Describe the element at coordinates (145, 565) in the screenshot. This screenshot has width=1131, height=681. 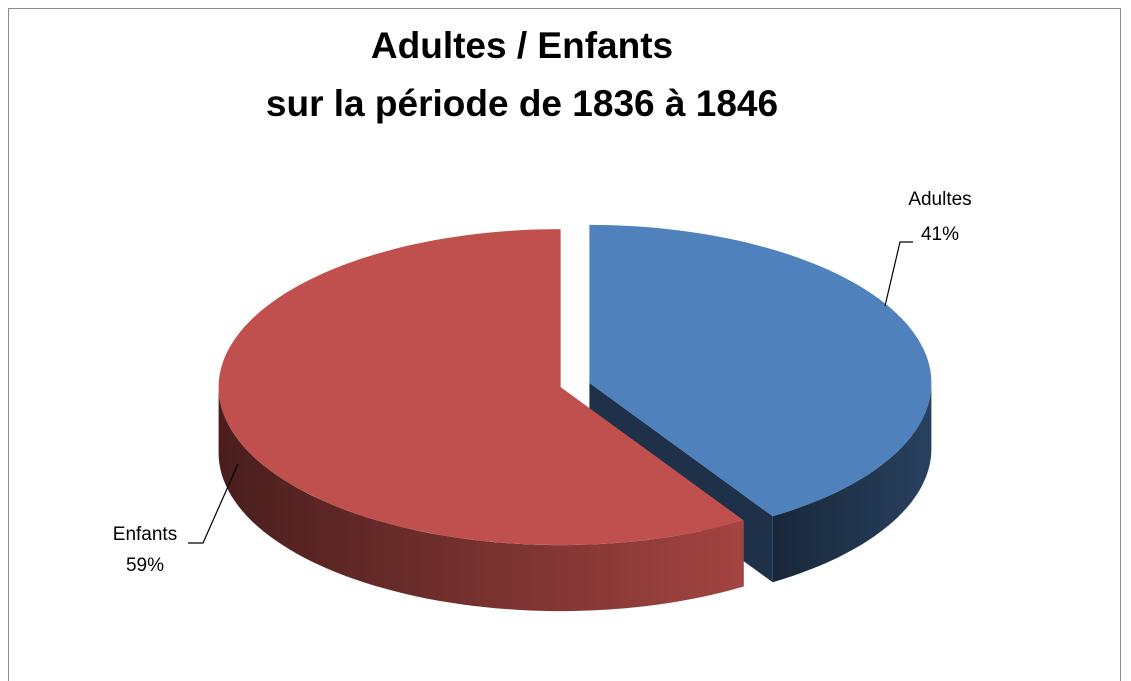
I see `data-label-value: 59%` at that location.